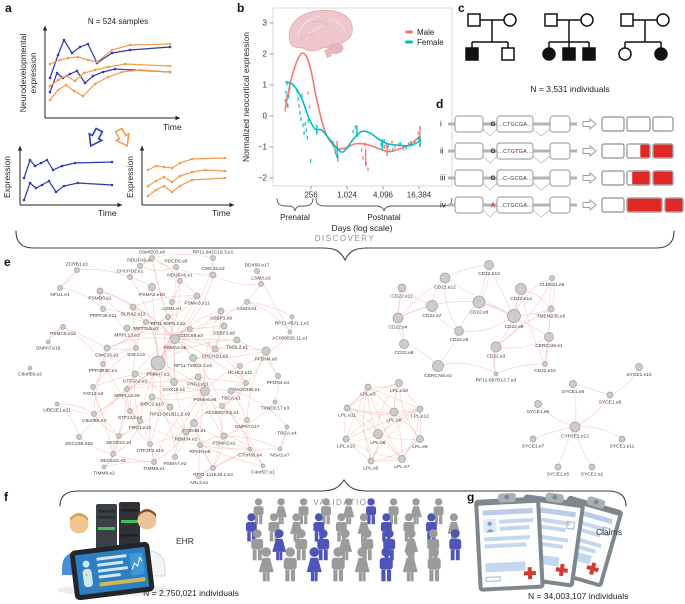 This screenshot has width=685, height=604. Describe the element at coordinates (8, 8) in the screenshot. I see `panel-a-label: a` at that location.